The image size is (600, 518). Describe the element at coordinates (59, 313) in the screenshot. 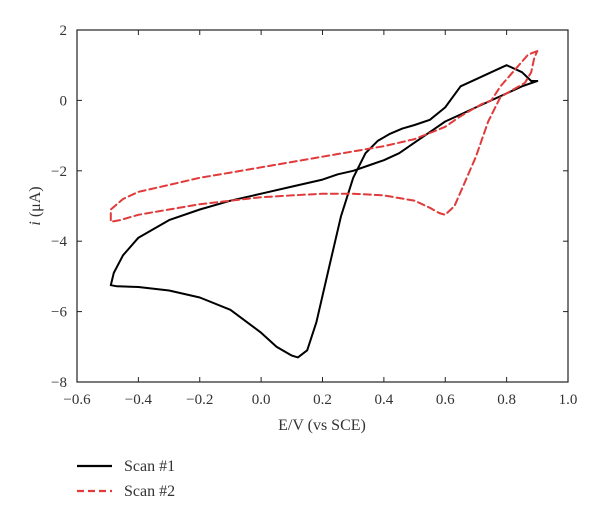

I see `y-tick-label: −6` at that location.